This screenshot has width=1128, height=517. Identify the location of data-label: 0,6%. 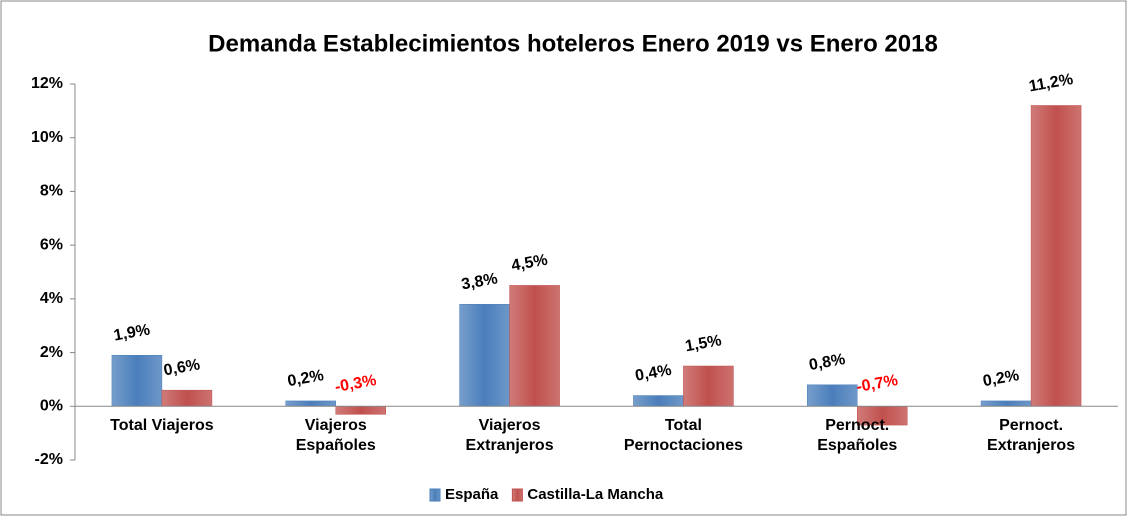
(181, 367).